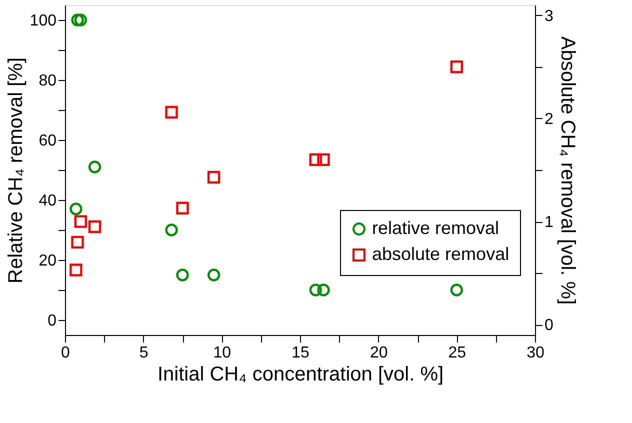  What do you see at coordinates (301, 353) in the screenshot?
I see `x-tick-label: 15` at bounding box center [301, 353].